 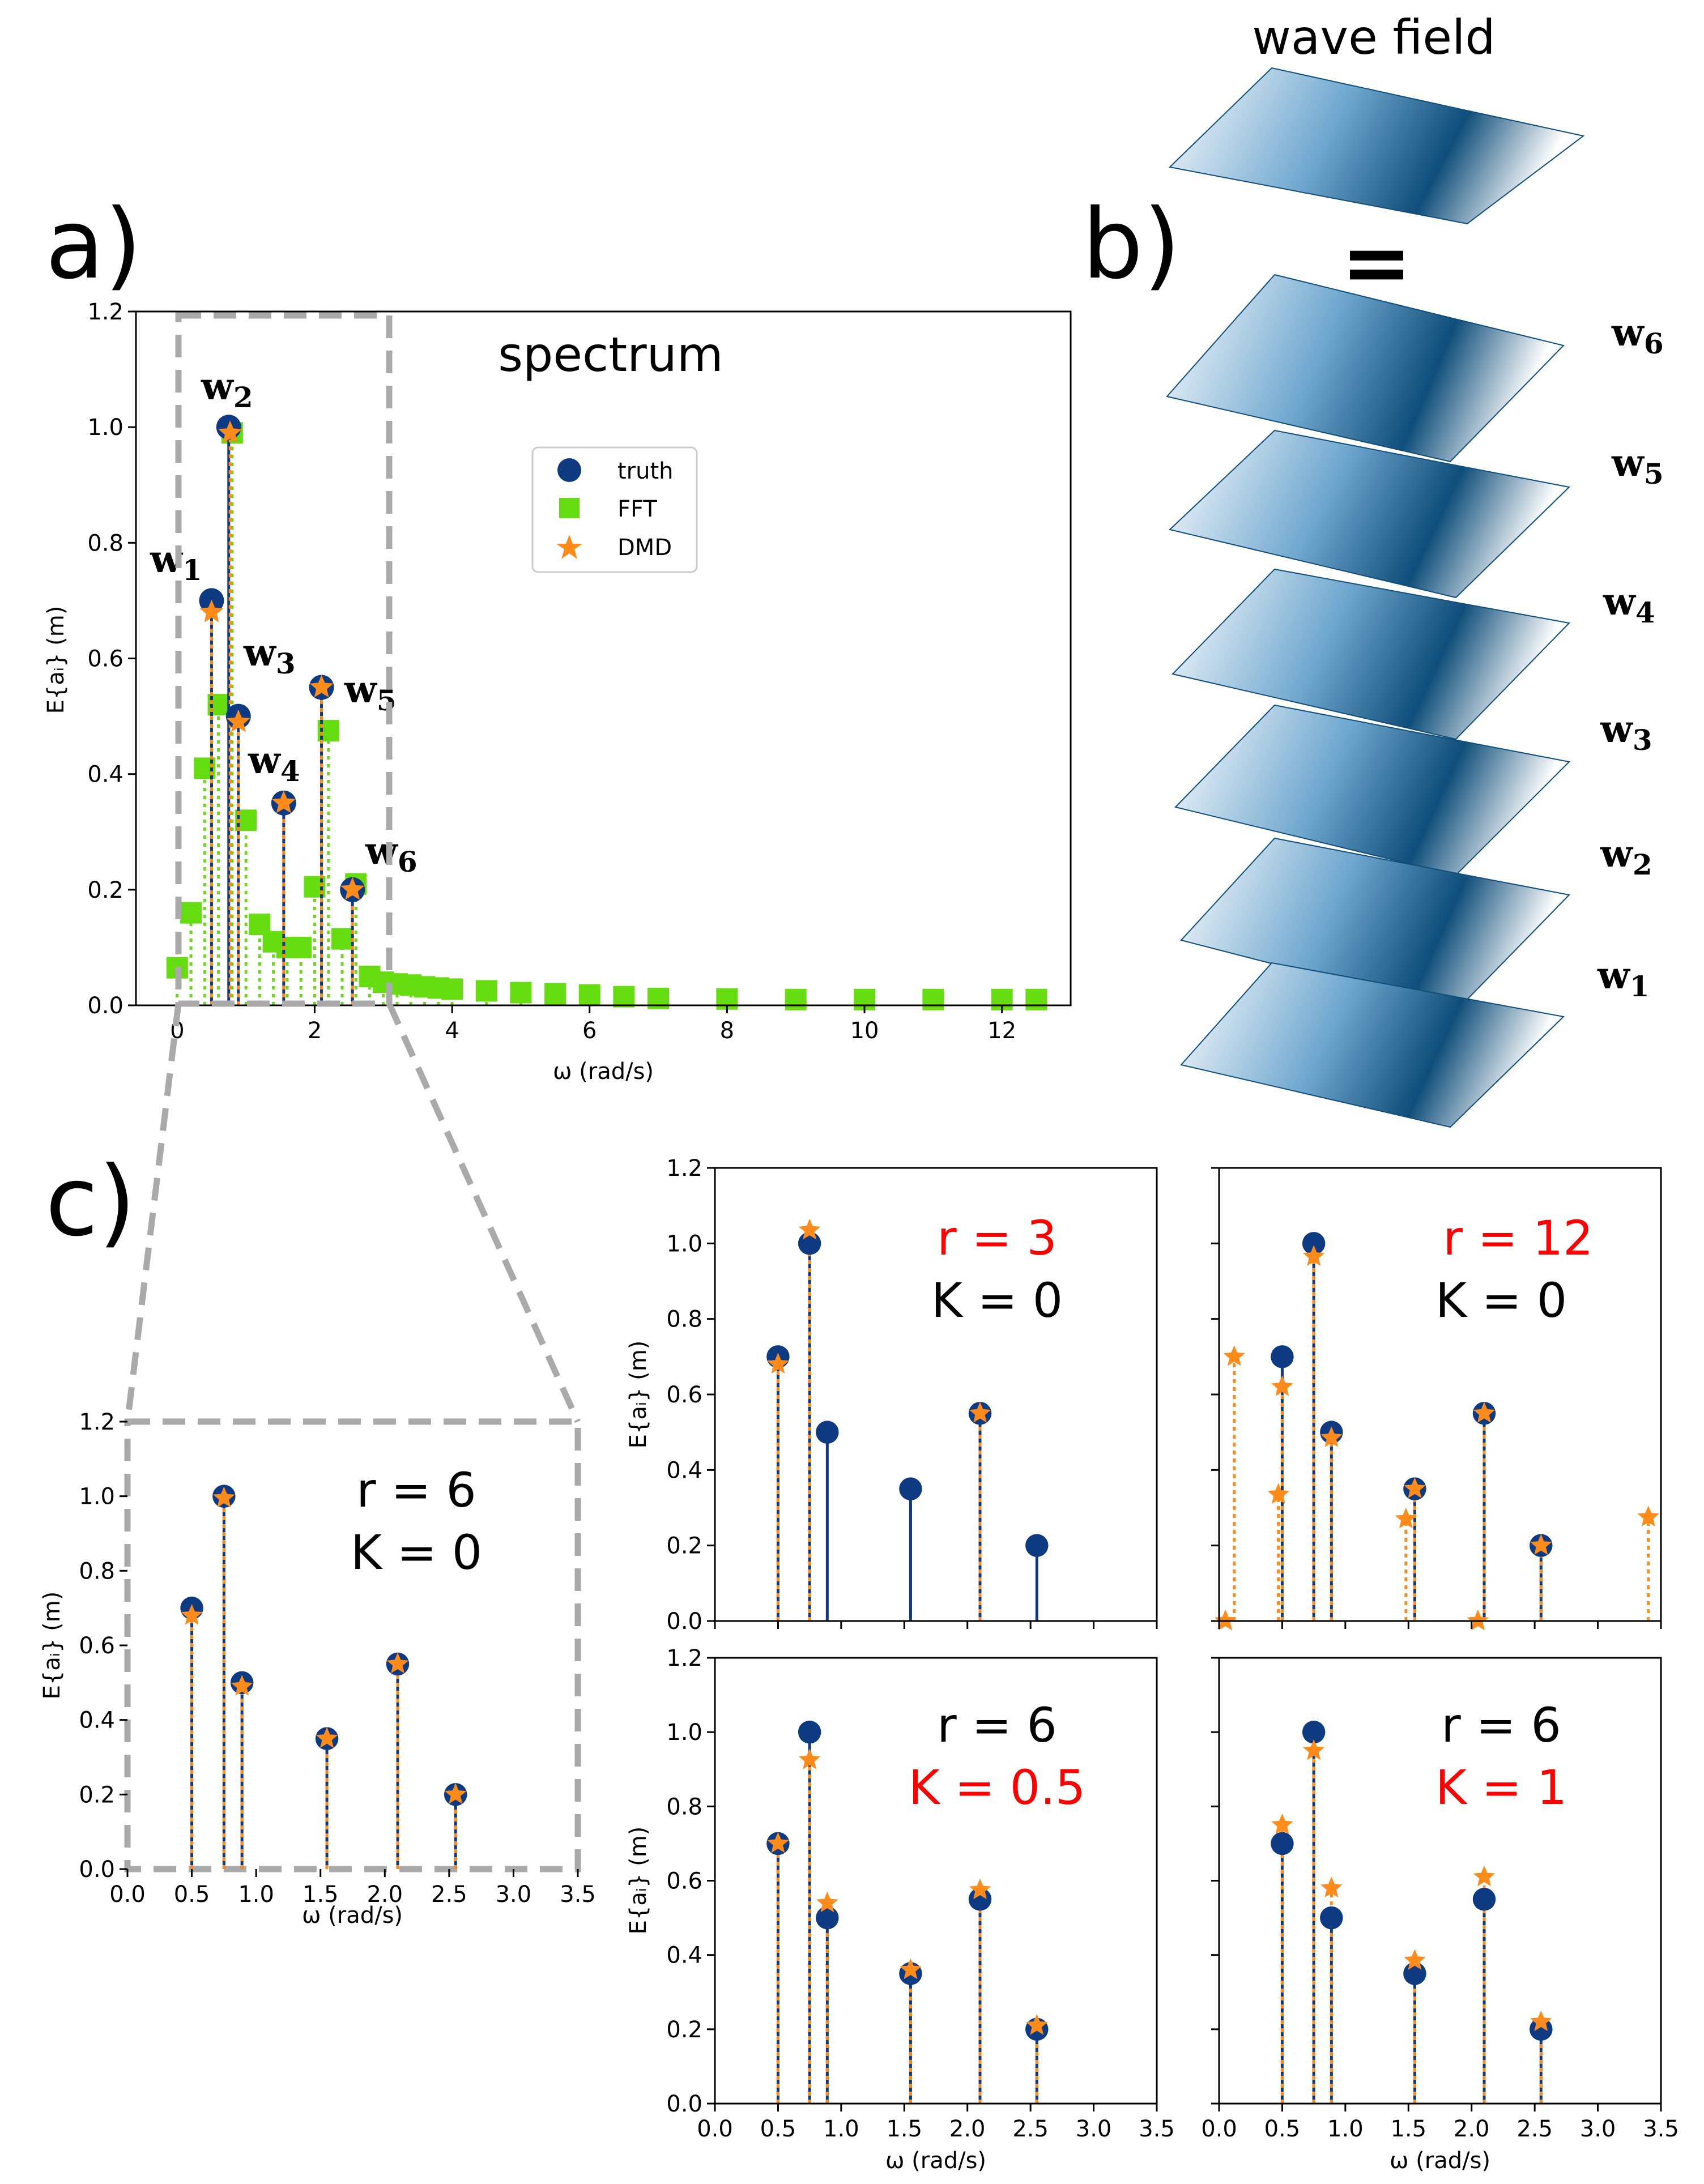 What do you see at coordinates (569, 470) in the screenshot?
I see `legend-truth-marker` at bounding box center [569, 470].